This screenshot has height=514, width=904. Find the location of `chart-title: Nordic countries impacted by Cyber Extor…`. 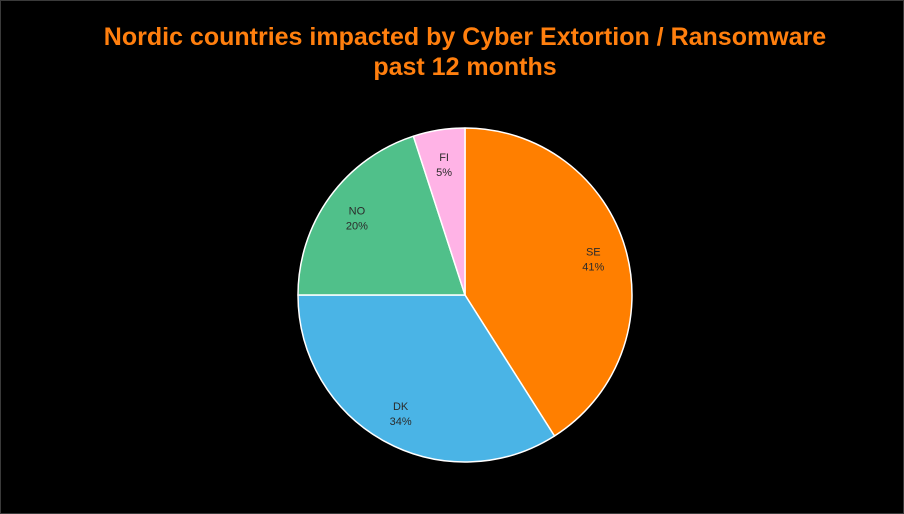

chart-title: Nordic countries impacted by Cyber Extor… is located at coordinates (452, 52).